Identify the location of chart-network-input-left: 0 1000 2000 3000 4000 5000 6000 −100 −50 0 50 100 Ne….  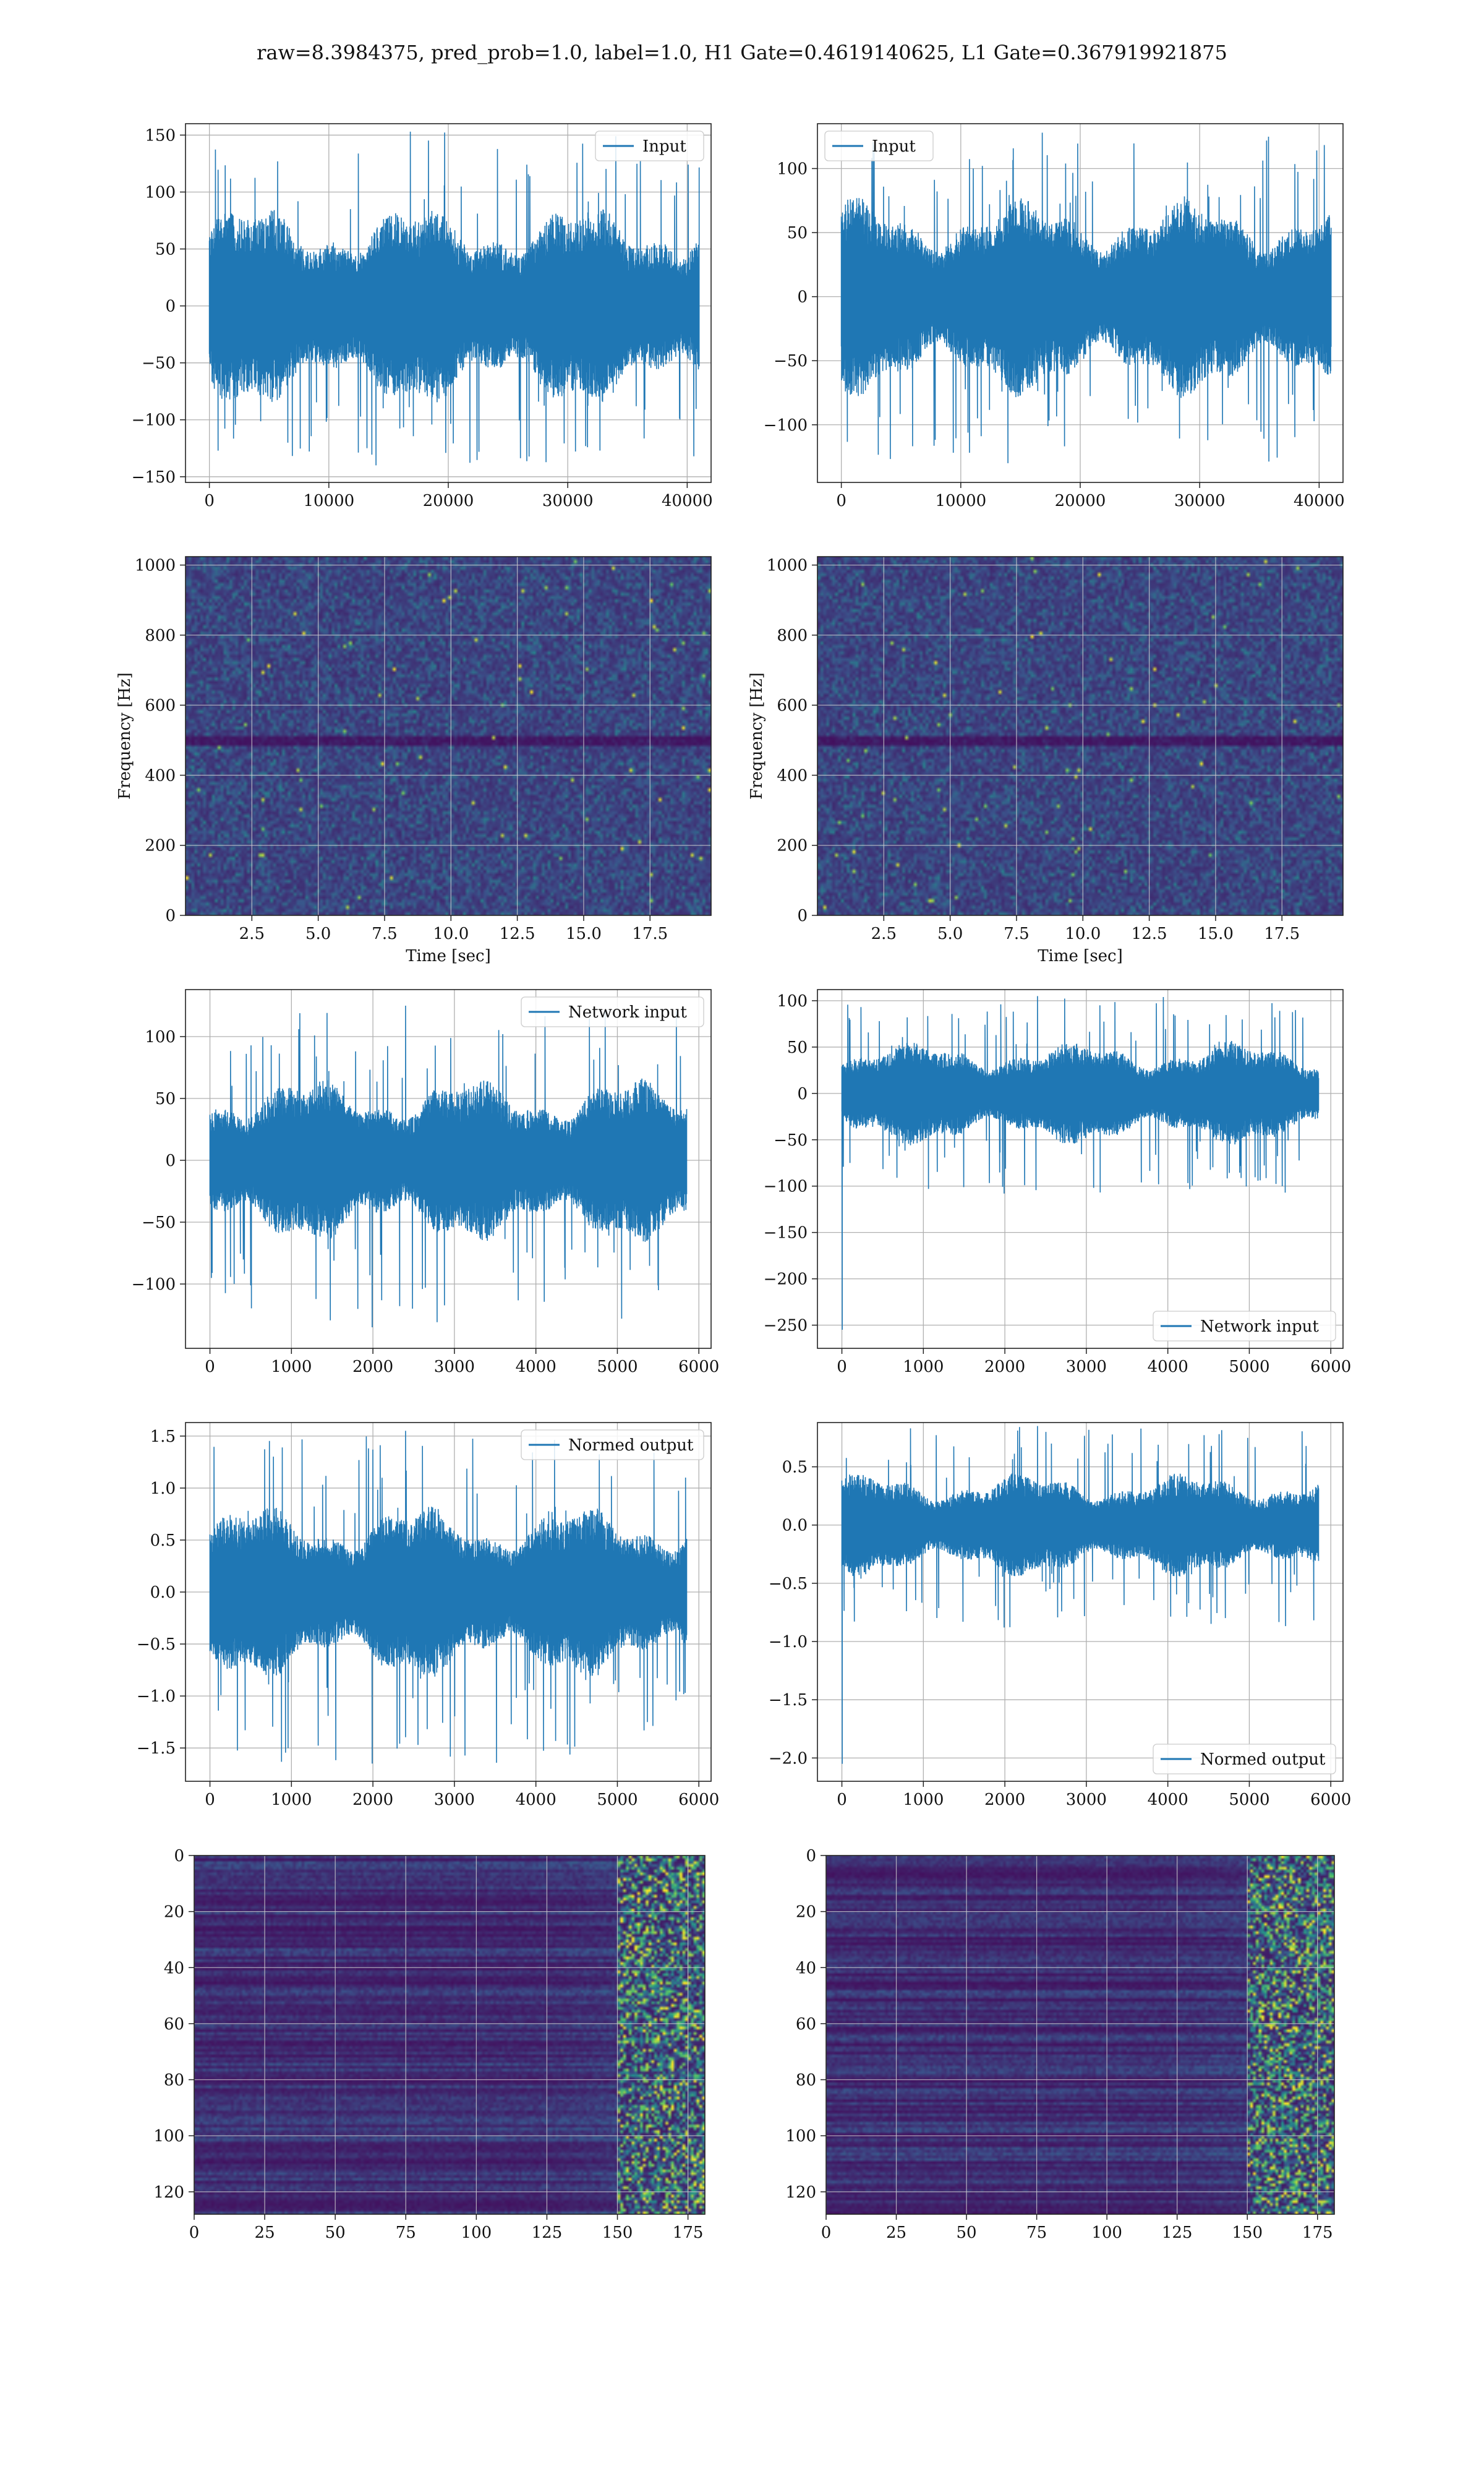
(425, 1182).